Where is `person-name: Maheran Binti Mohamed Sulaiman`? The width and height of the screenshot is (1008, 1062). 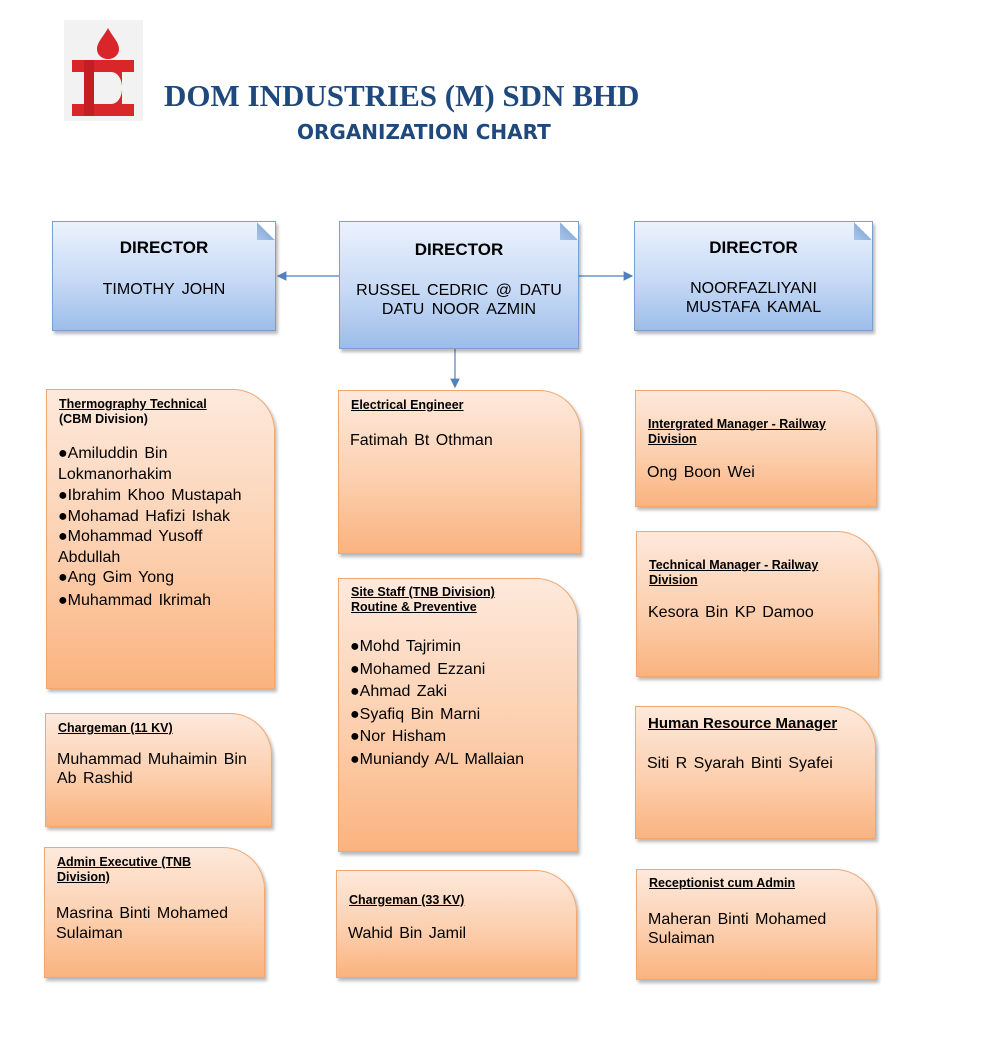 person-name: Maheran Binti Mohamed Sulaiman is located at coordinates (737, 929).